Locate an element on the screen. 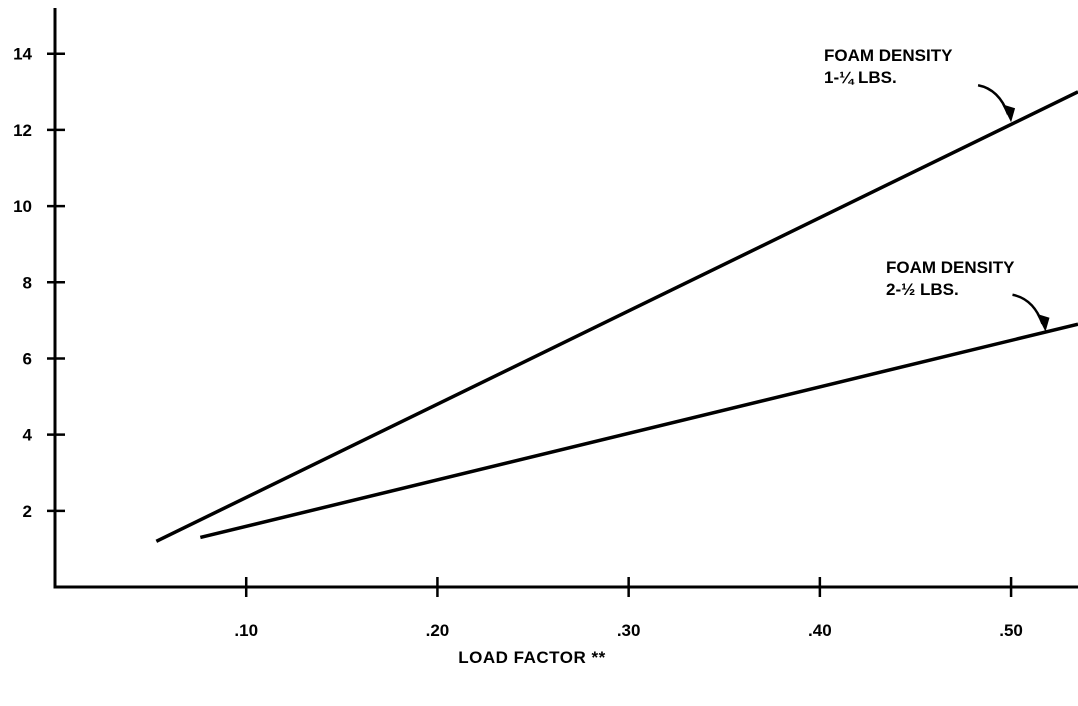  x-tick-label: .50 is located at coordinates (1011, 630).